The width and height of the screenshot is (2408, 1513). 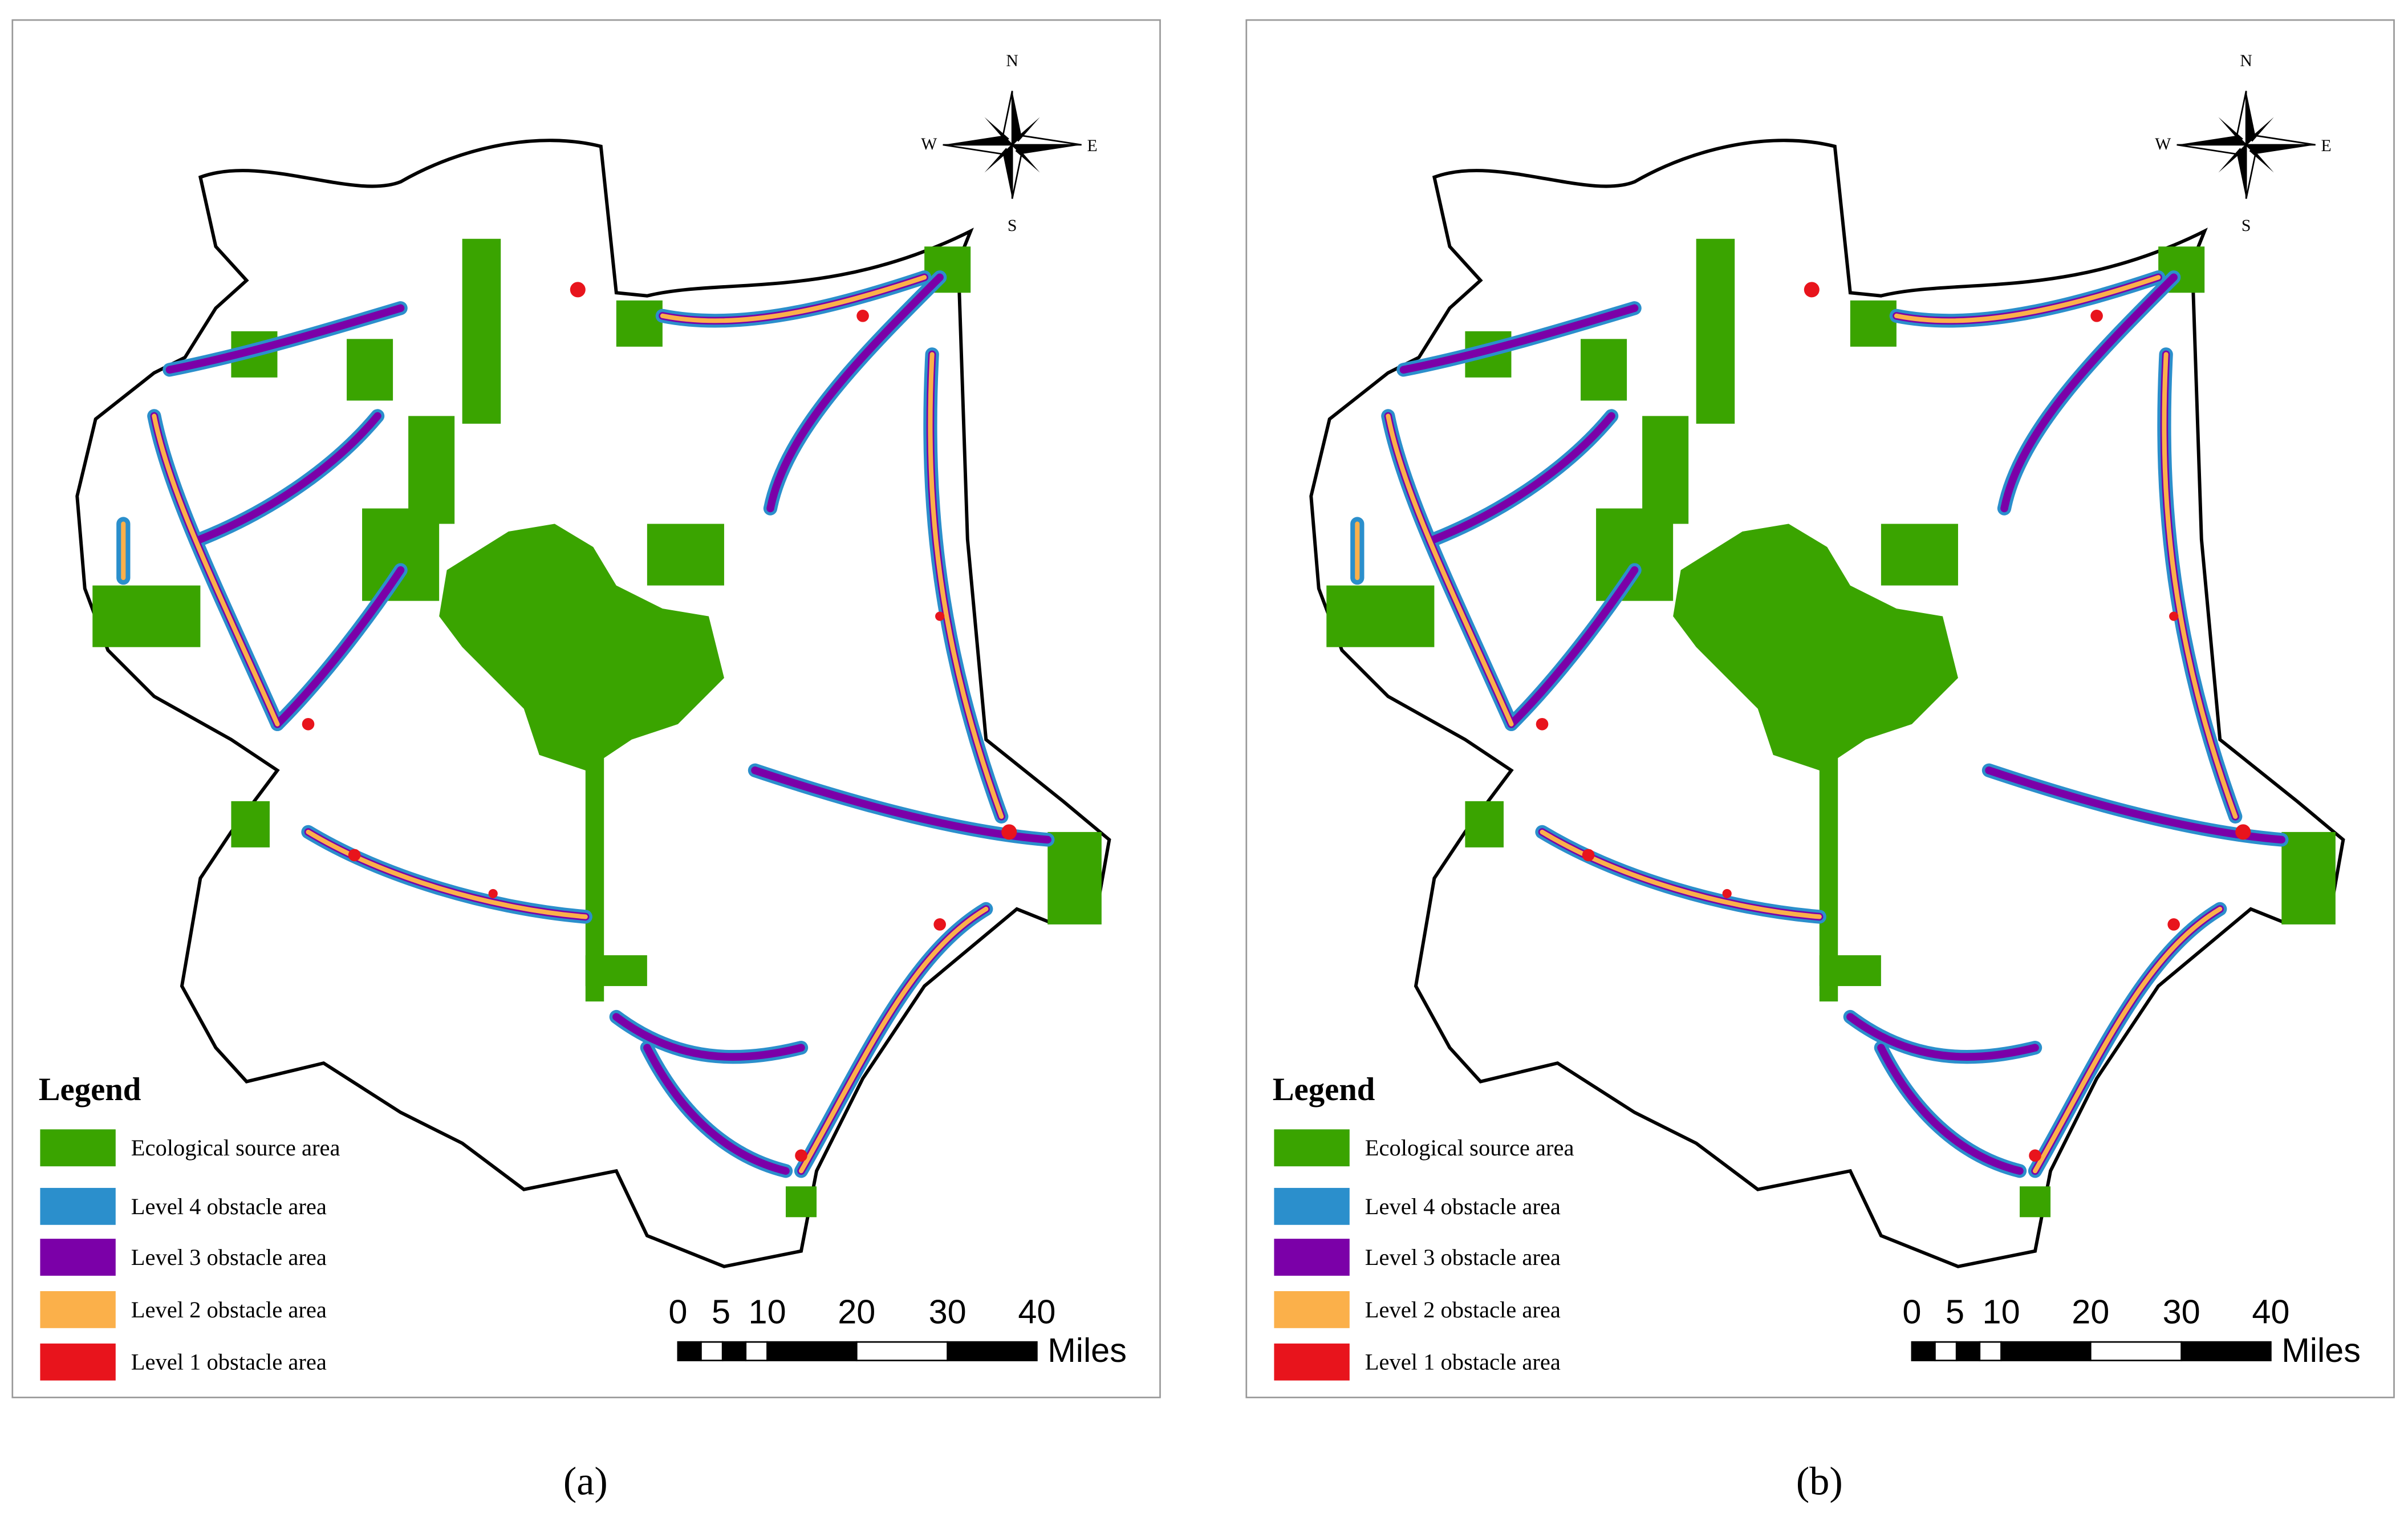 I want to click on panel-caption: (a), so click(x=586, y=1481).